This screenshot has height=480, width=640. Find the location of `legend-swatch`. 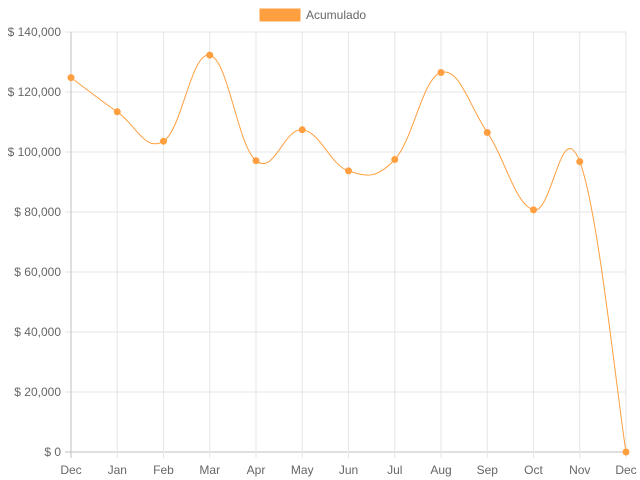

legend-swatch is located at coordinates (280, 15).